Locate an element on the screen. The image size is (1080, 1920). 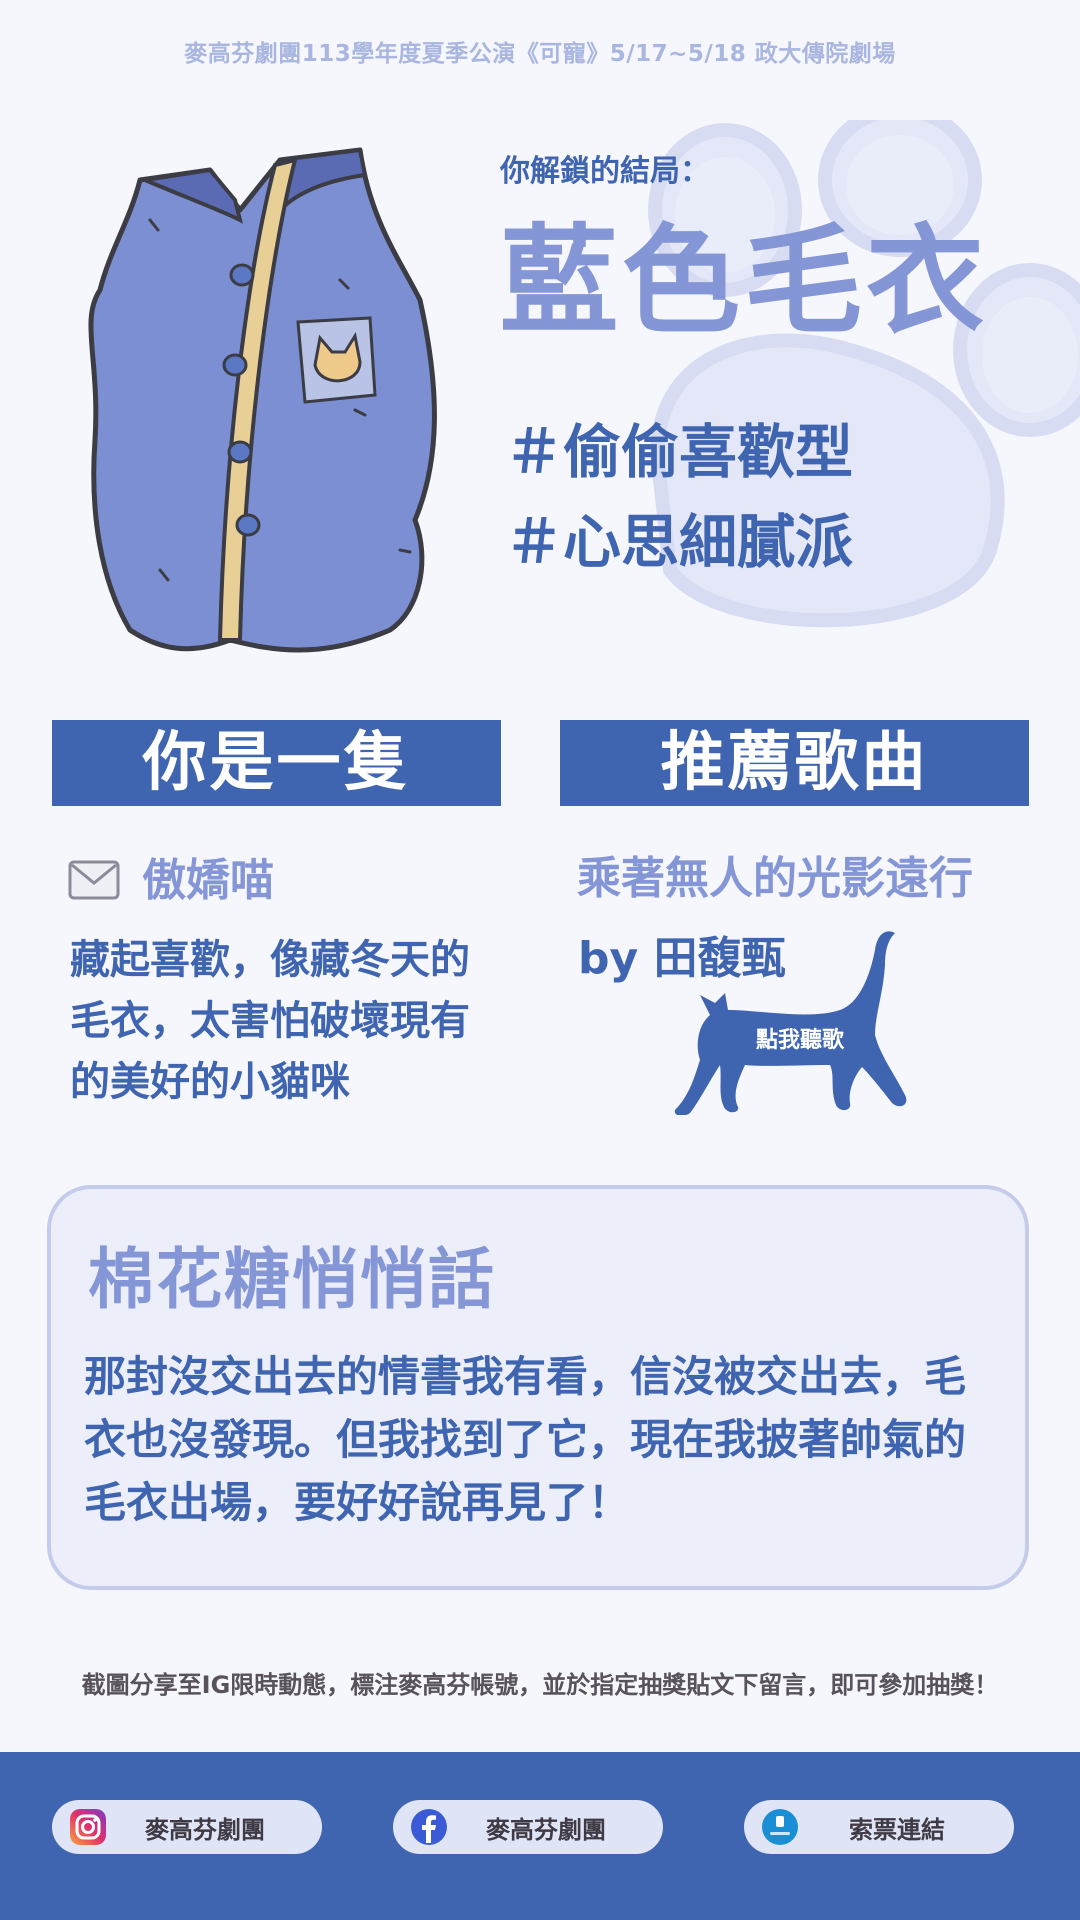
facebook-label: 麥高芬劇團 is located at coordinates (556, 1827).